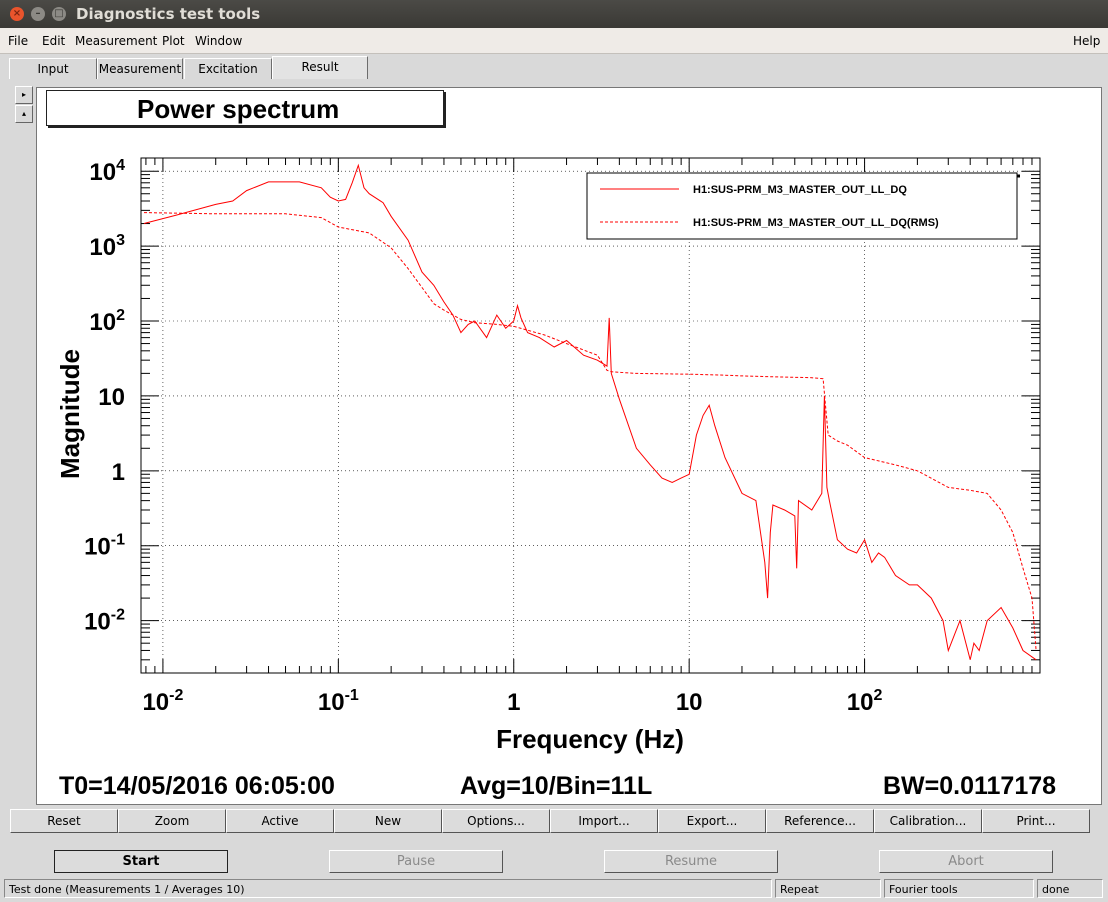 The height and width of the screenshot is (902, 1108). What do you see at coordinates (172, 821) in the screenshot?
I see `zoom-button: Zoom` at bounding box center [172, 821].